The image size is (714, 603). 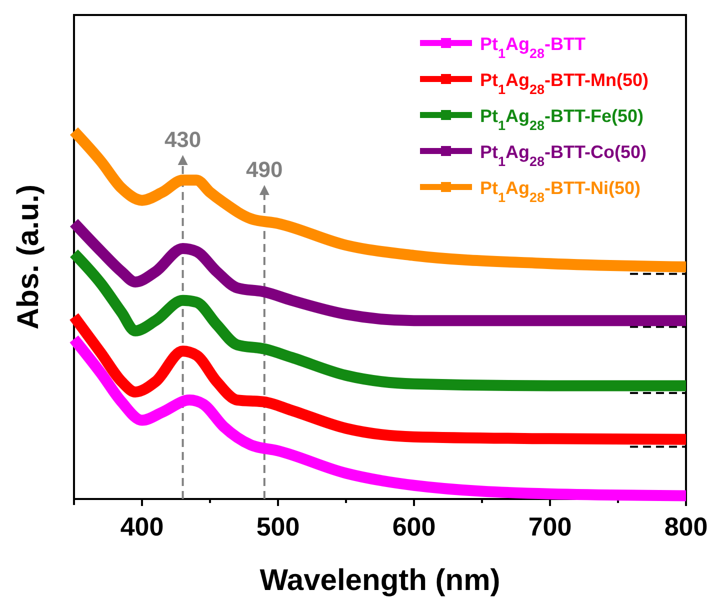 I want to click on legend-label: Pt$_{1}$Ag$_{28}$-BTT-Fe(50), so click(x=562, y=119).